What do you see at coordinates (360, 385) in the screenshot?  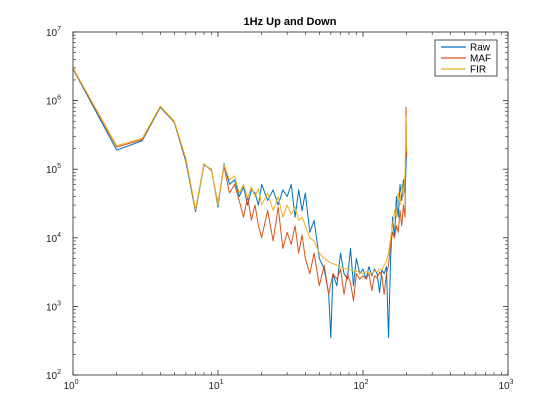 I see `x-tick-label: 10²` at bounding box center [360, 385].